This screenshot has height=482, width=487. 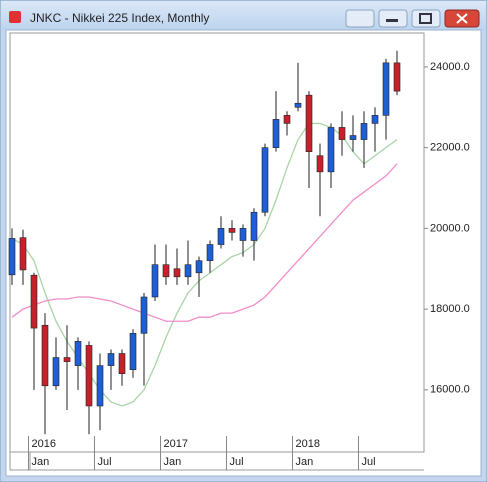 What do you see at coordinates (450, 309) in the screenshot?
I see `y-tick-label: 18000.0` at bounding box center [450, 309].